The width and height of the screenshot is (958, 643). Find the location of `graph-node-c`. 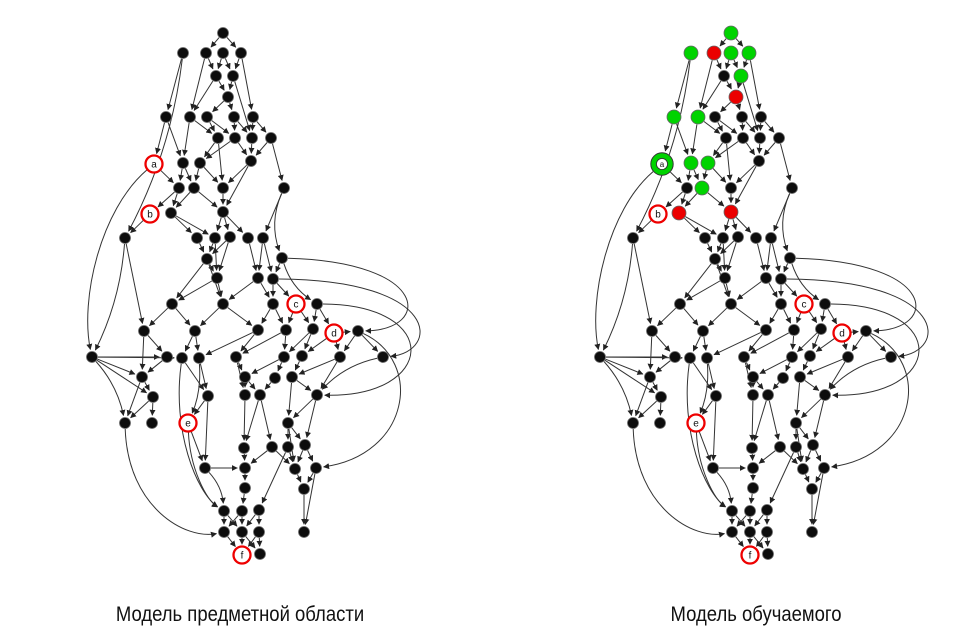

graph-node-c is located at coordinates (804, 304).